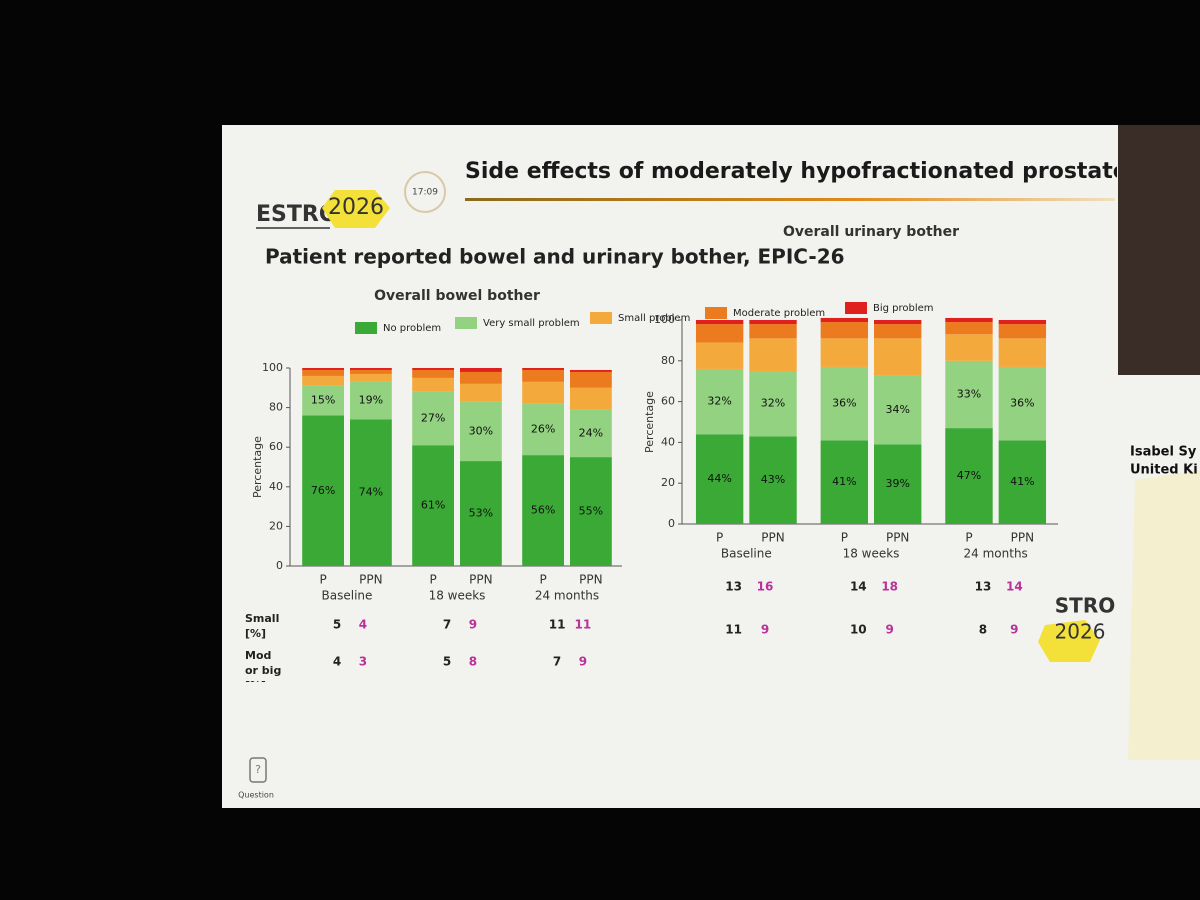 This screenshot has width=1200, height=900. What do you see at coordinates (969, 393) in the screenshot?
I see `value-label: 33%` at bounding box center [969, 393].